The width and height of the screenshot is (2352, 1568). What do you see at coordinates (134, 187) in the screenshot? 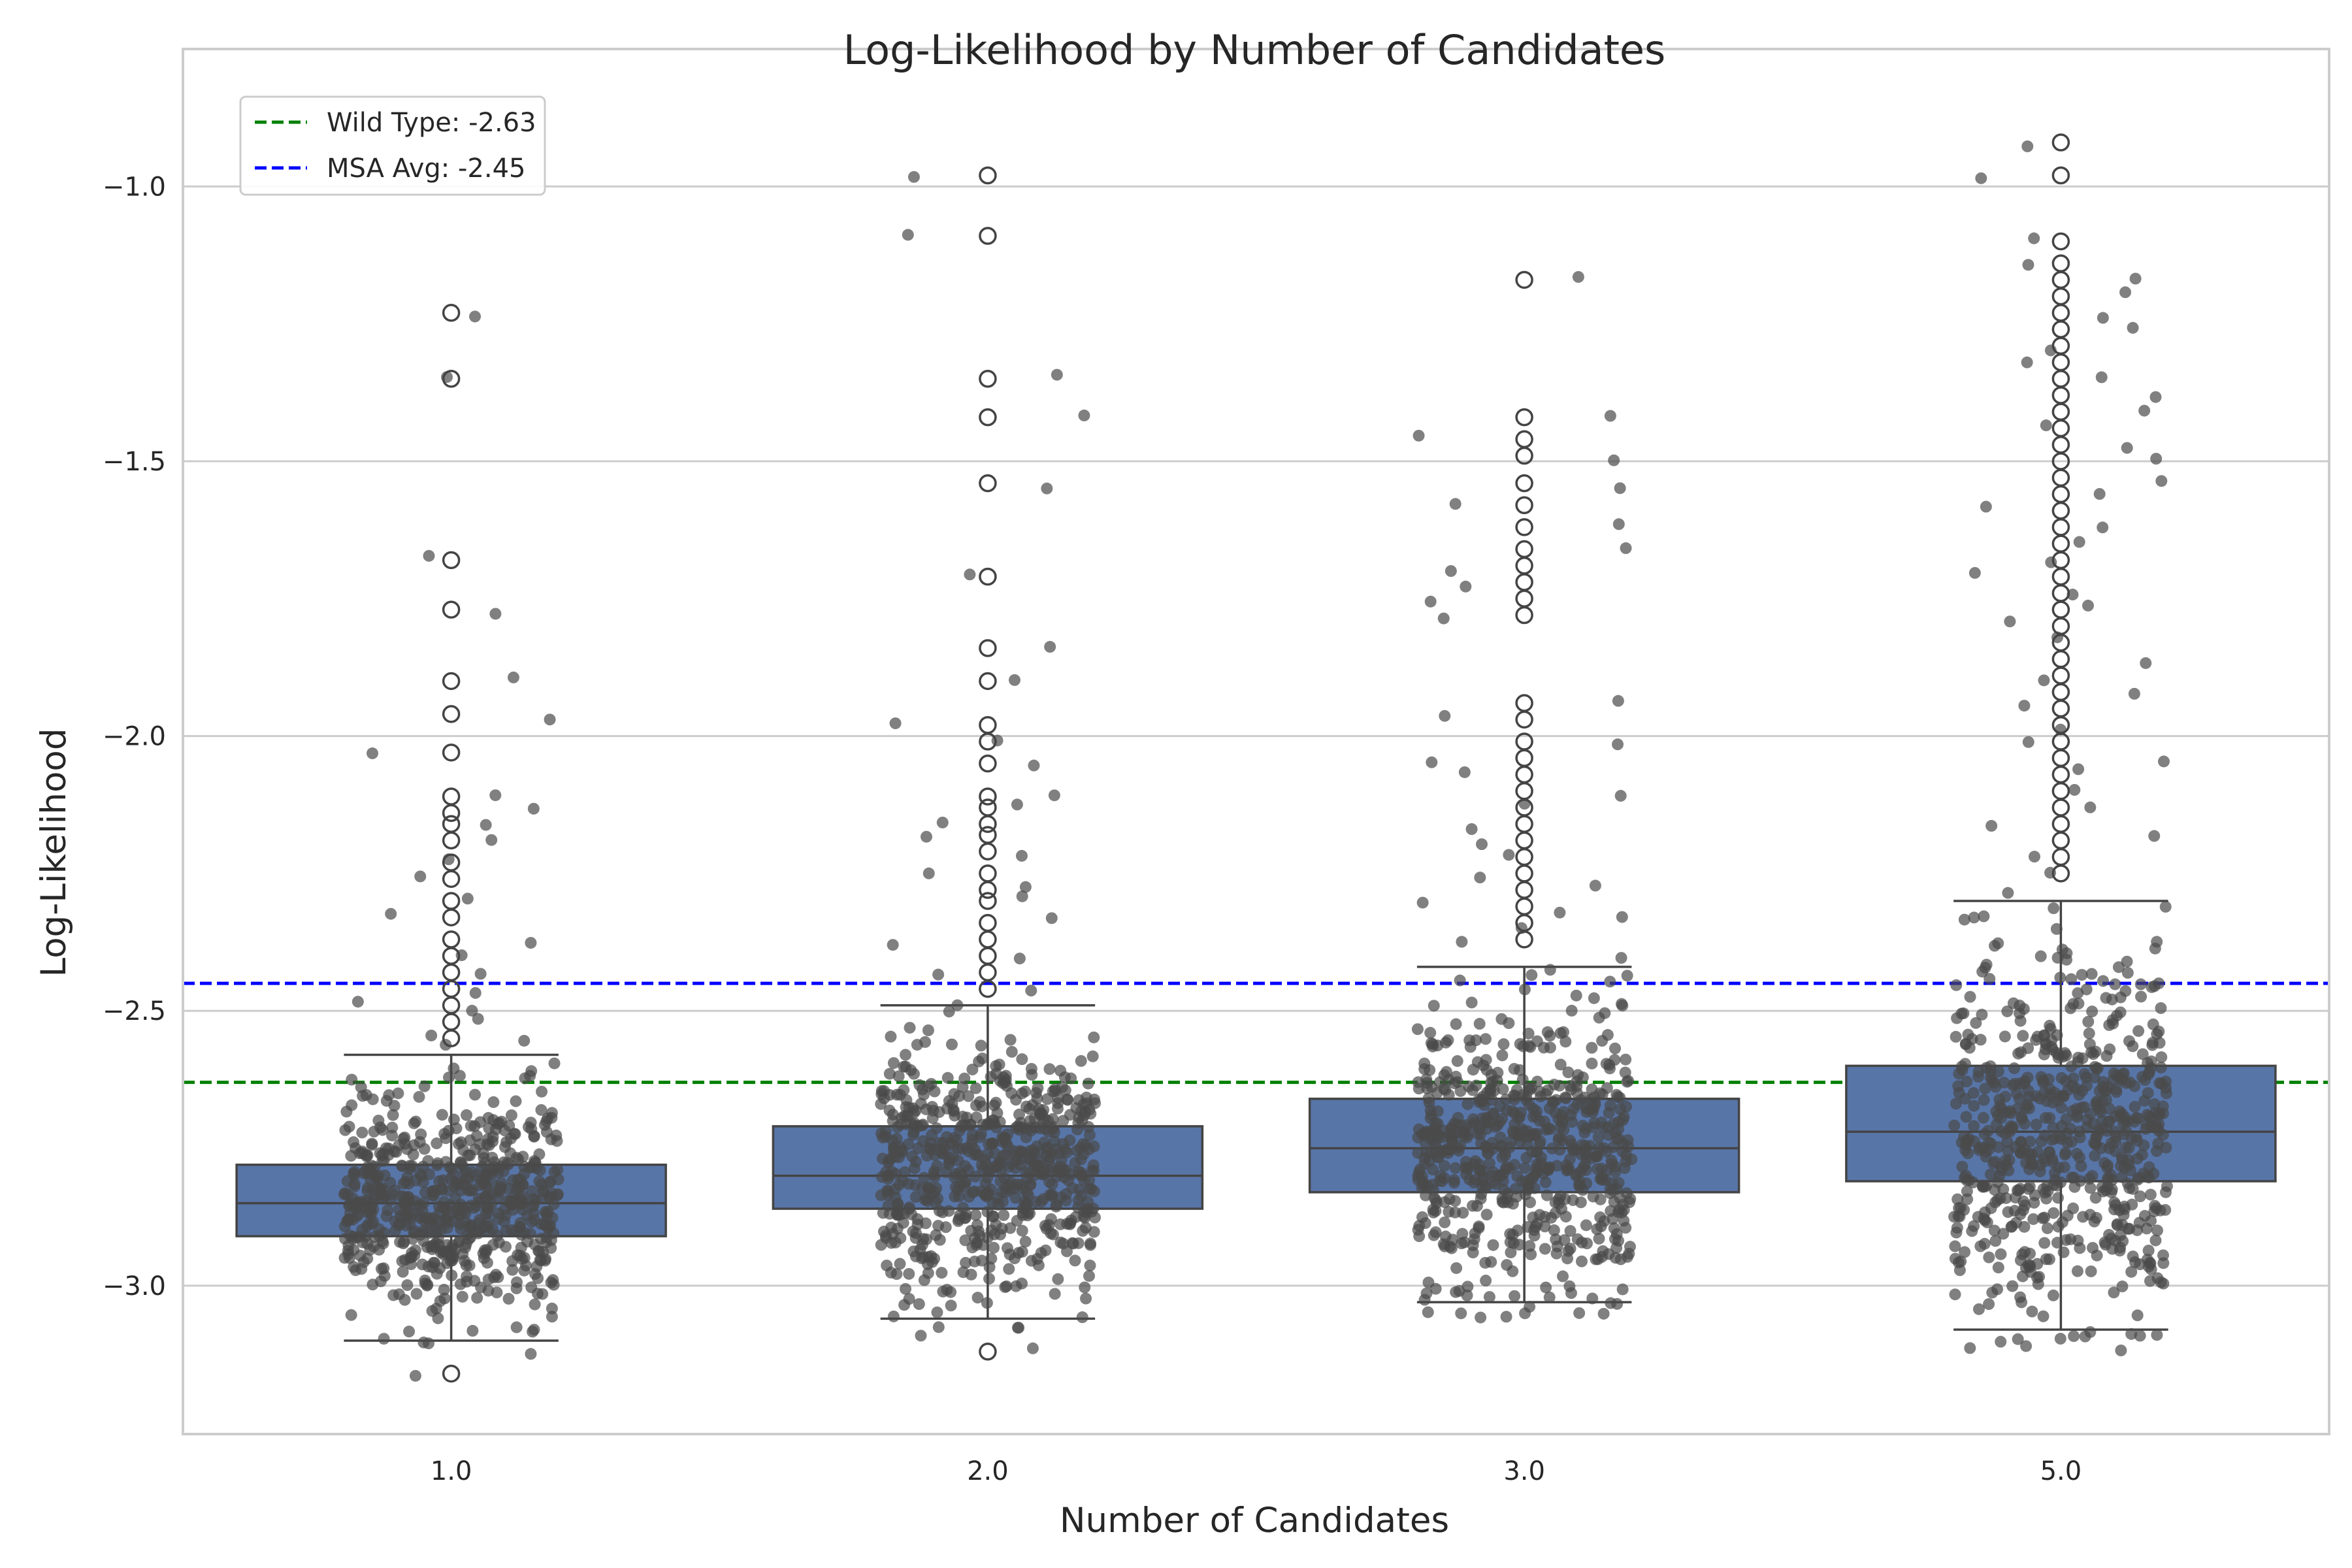
I see `y-tick-label: −1.0` at bounding box center [134, 187].